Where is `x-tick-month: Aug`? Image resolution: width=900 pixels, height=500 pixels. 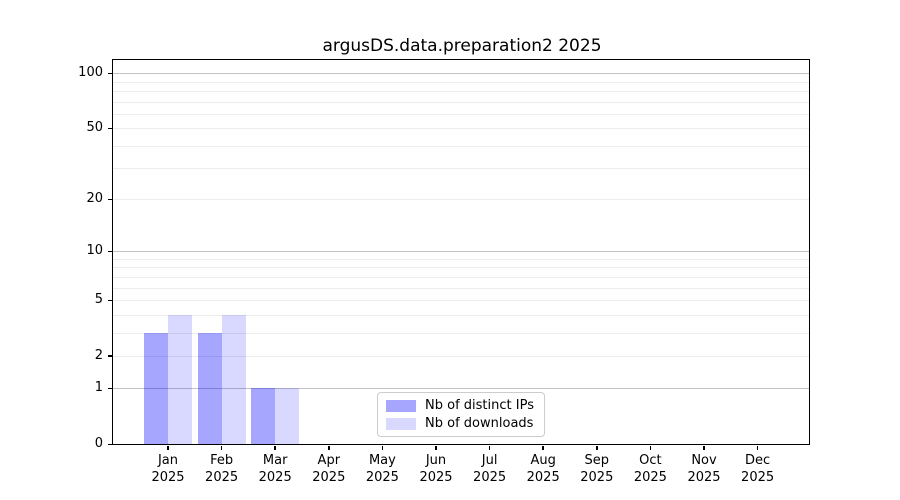 x-tick-month: Aug is located at coordinates (543, 460).